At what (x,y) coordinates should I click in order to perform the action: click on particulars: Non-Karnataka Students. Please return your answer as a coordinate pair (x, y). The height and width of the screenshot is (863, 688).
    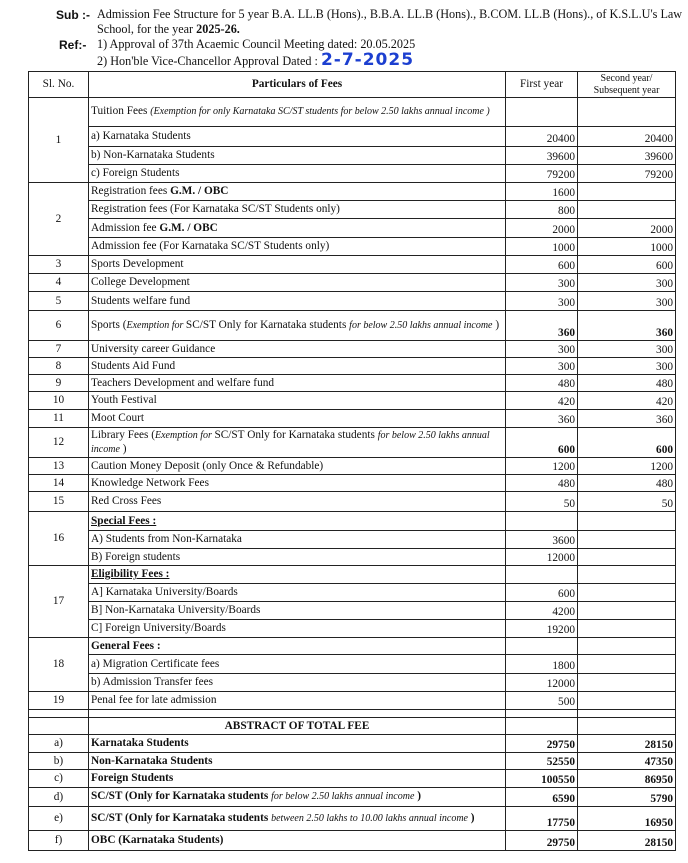
    Looking at the image, I should click on (297, 761).